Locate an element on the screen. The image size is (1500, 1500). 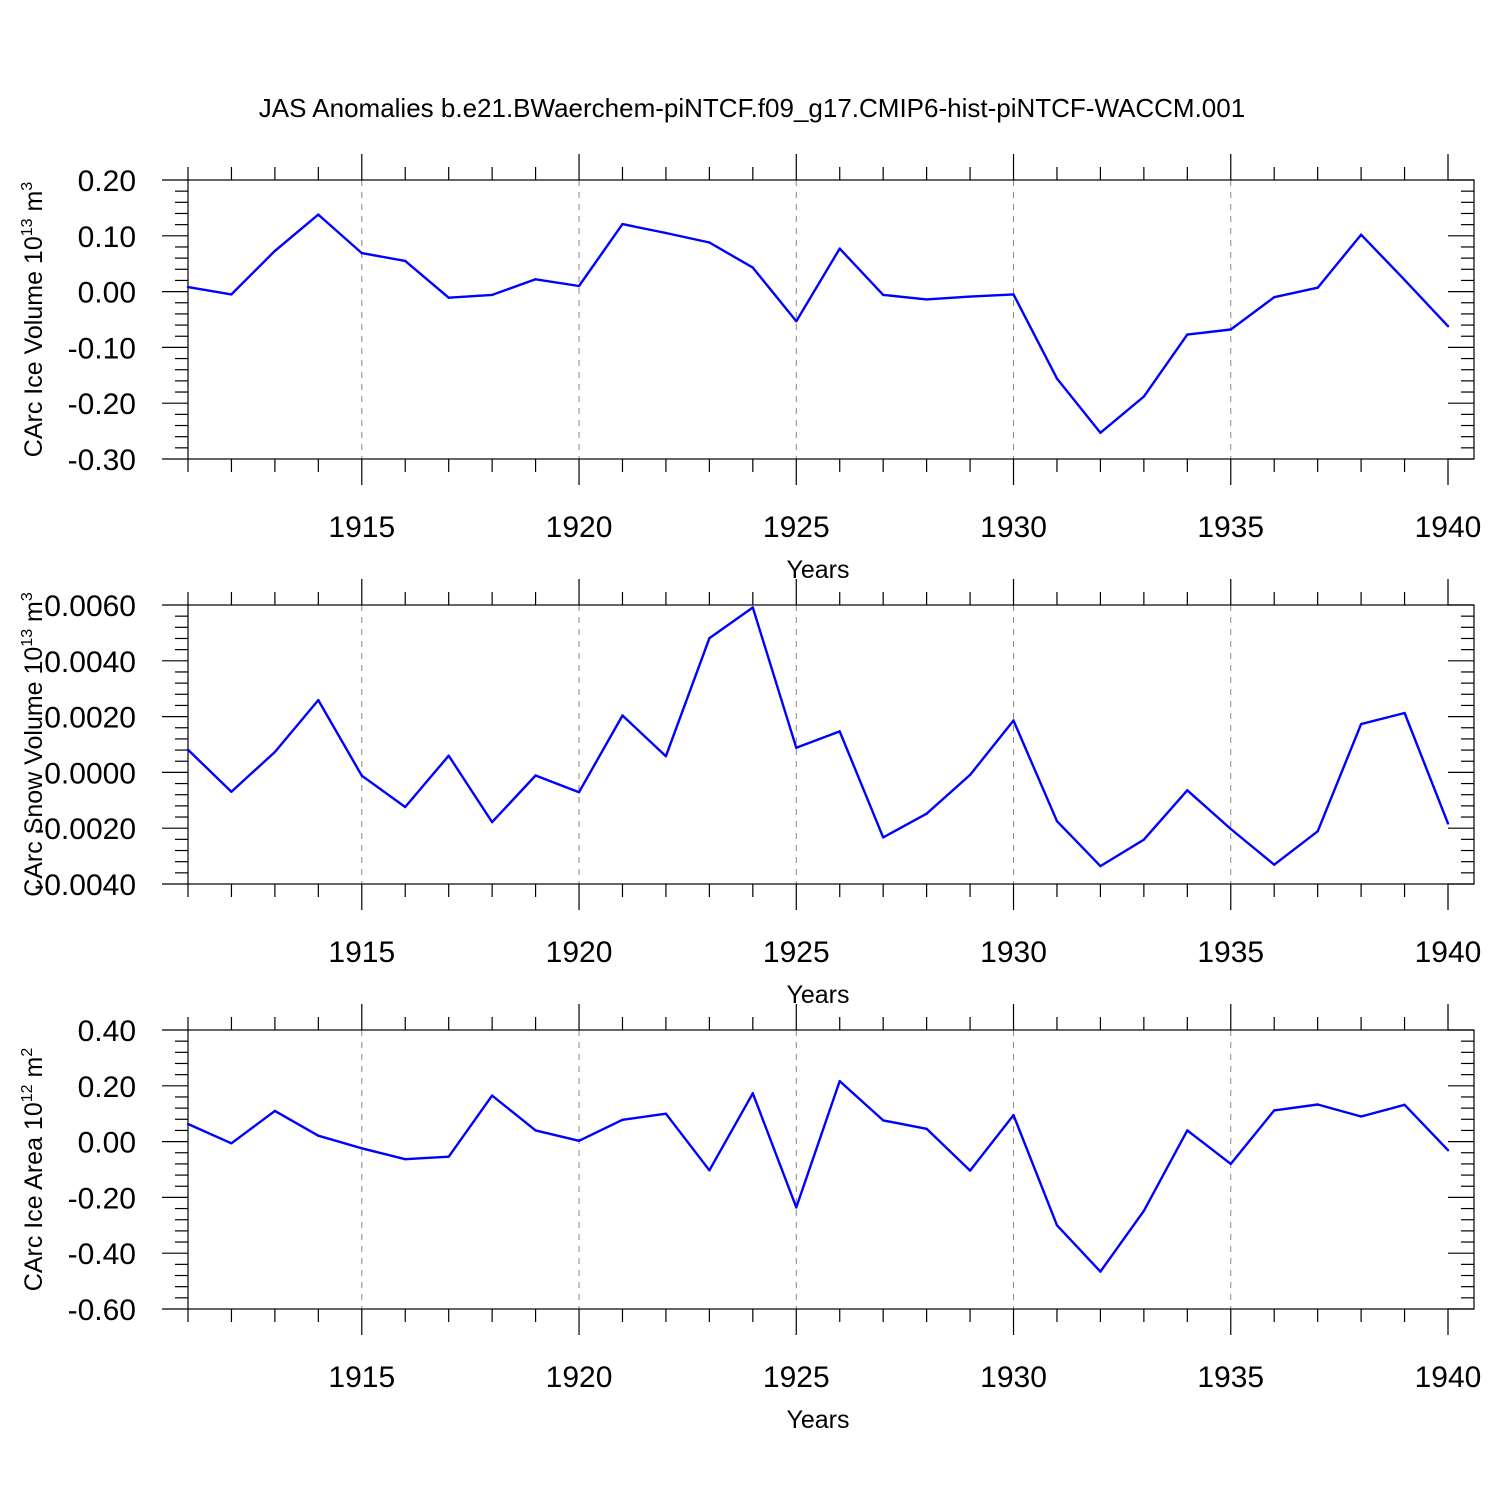
y-tick-label: 0.0040 is located at coordinates (90, 662).